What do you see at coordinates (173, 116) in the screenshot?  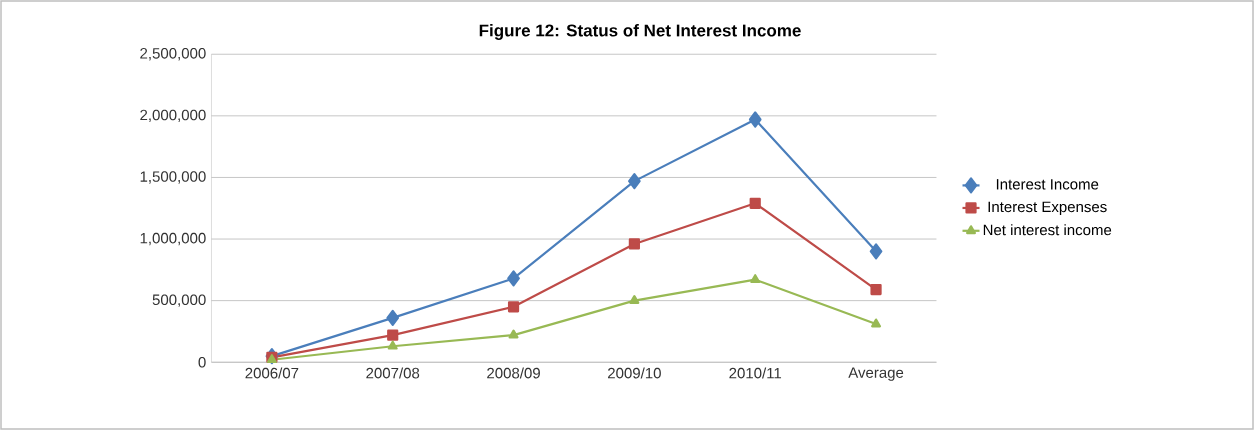 I see `y-tick-label: 2,000,000` at bounding box center [173, 116].